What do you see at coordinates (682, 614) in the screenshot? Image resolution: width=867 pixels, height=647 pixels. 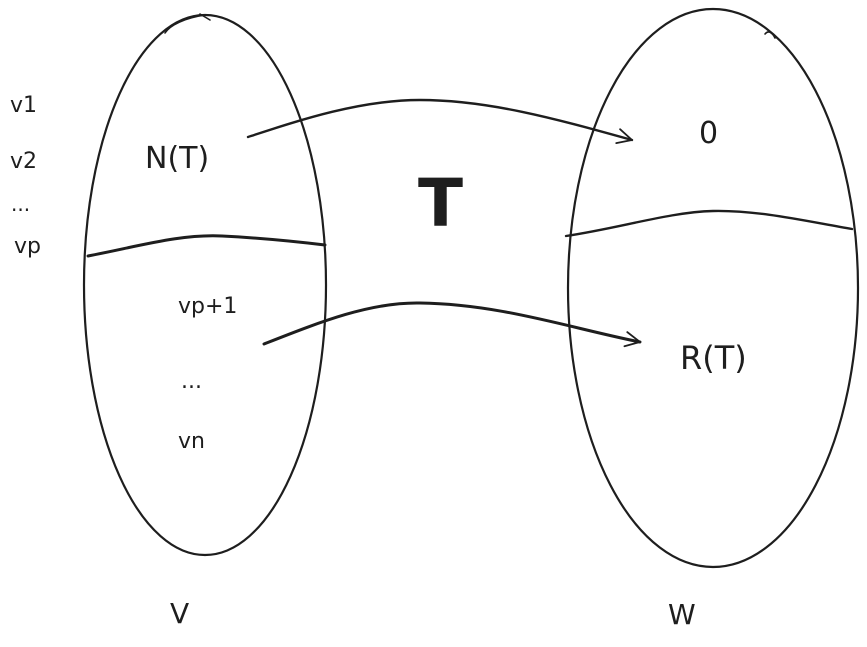 I see `space-w-label: W` at bounding box center [682, 614].